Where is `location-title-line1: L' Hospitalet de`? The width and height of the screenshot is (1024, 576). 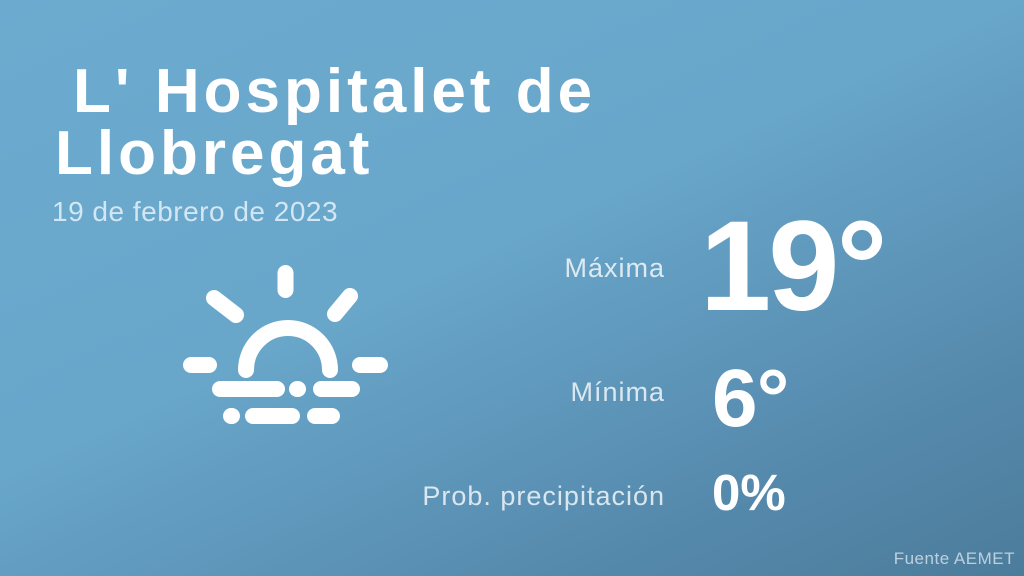
location-title-line1: L' Hospitalet de is located at coordinates (335, 91).